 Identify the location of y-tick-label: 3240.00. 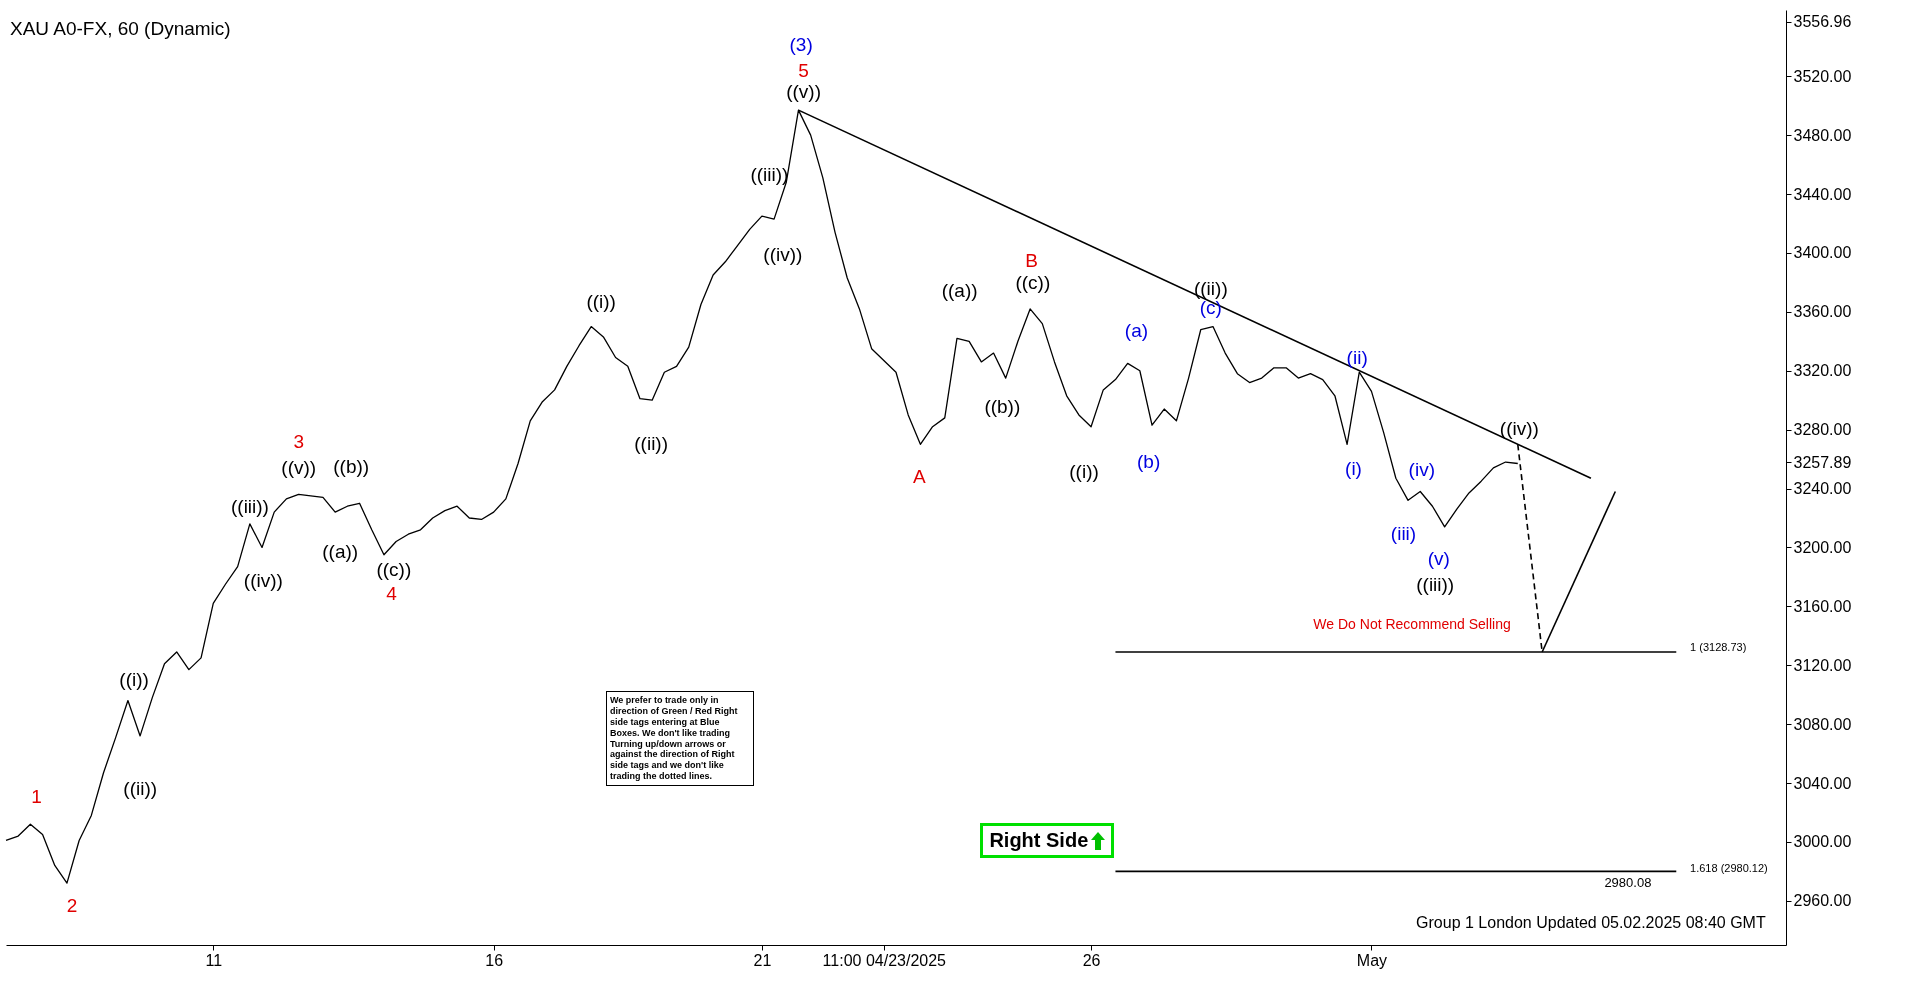
(1822, 489).